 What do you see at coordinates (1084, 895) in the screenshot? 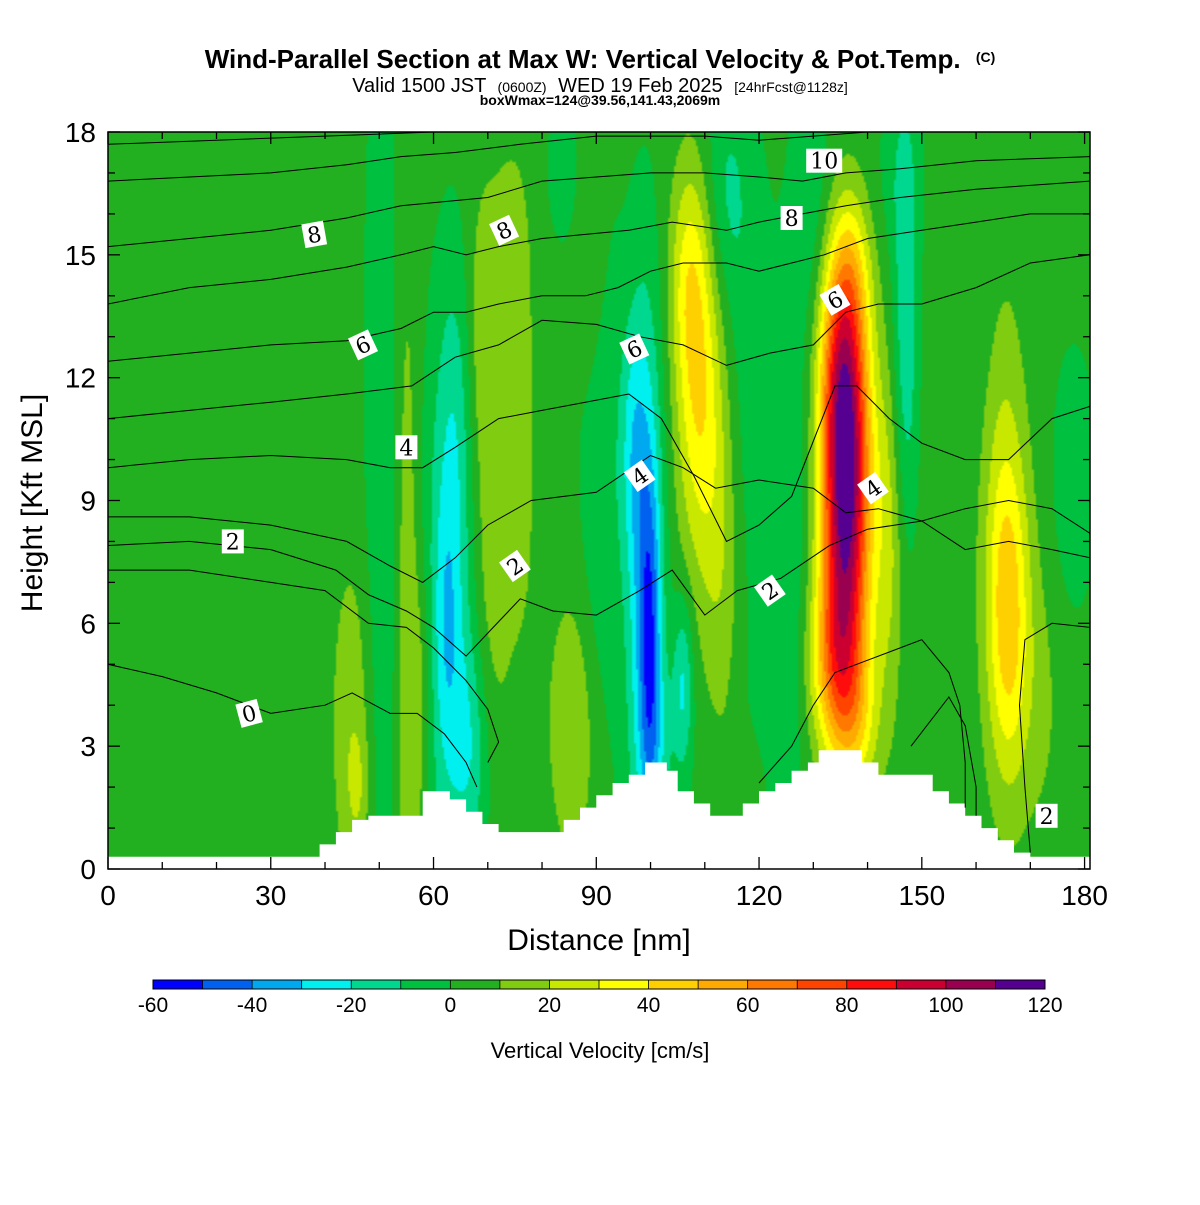
I see `x-tick-label: 180` at bounding box center [1084, 895].